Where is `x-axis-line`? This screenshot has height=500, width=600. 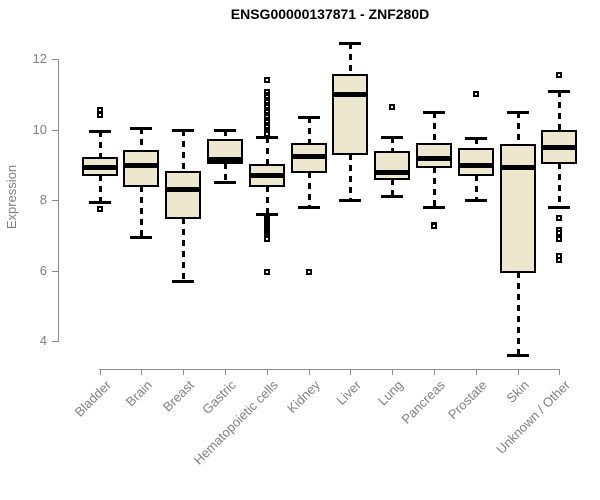 x-axis-line is located at coordinates (329, 369).